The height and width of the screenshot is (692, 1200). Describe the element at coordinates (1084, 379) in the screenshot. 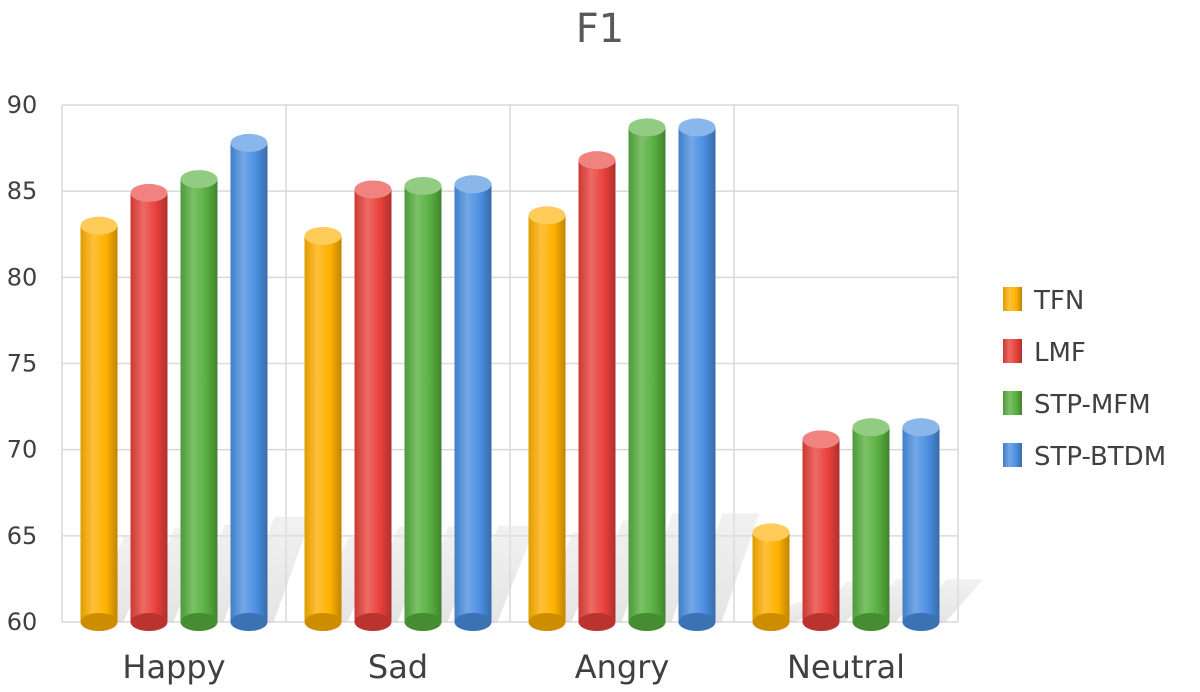

I see `legend: TFN LMF STP-MFM STP-BTDM` at that location.